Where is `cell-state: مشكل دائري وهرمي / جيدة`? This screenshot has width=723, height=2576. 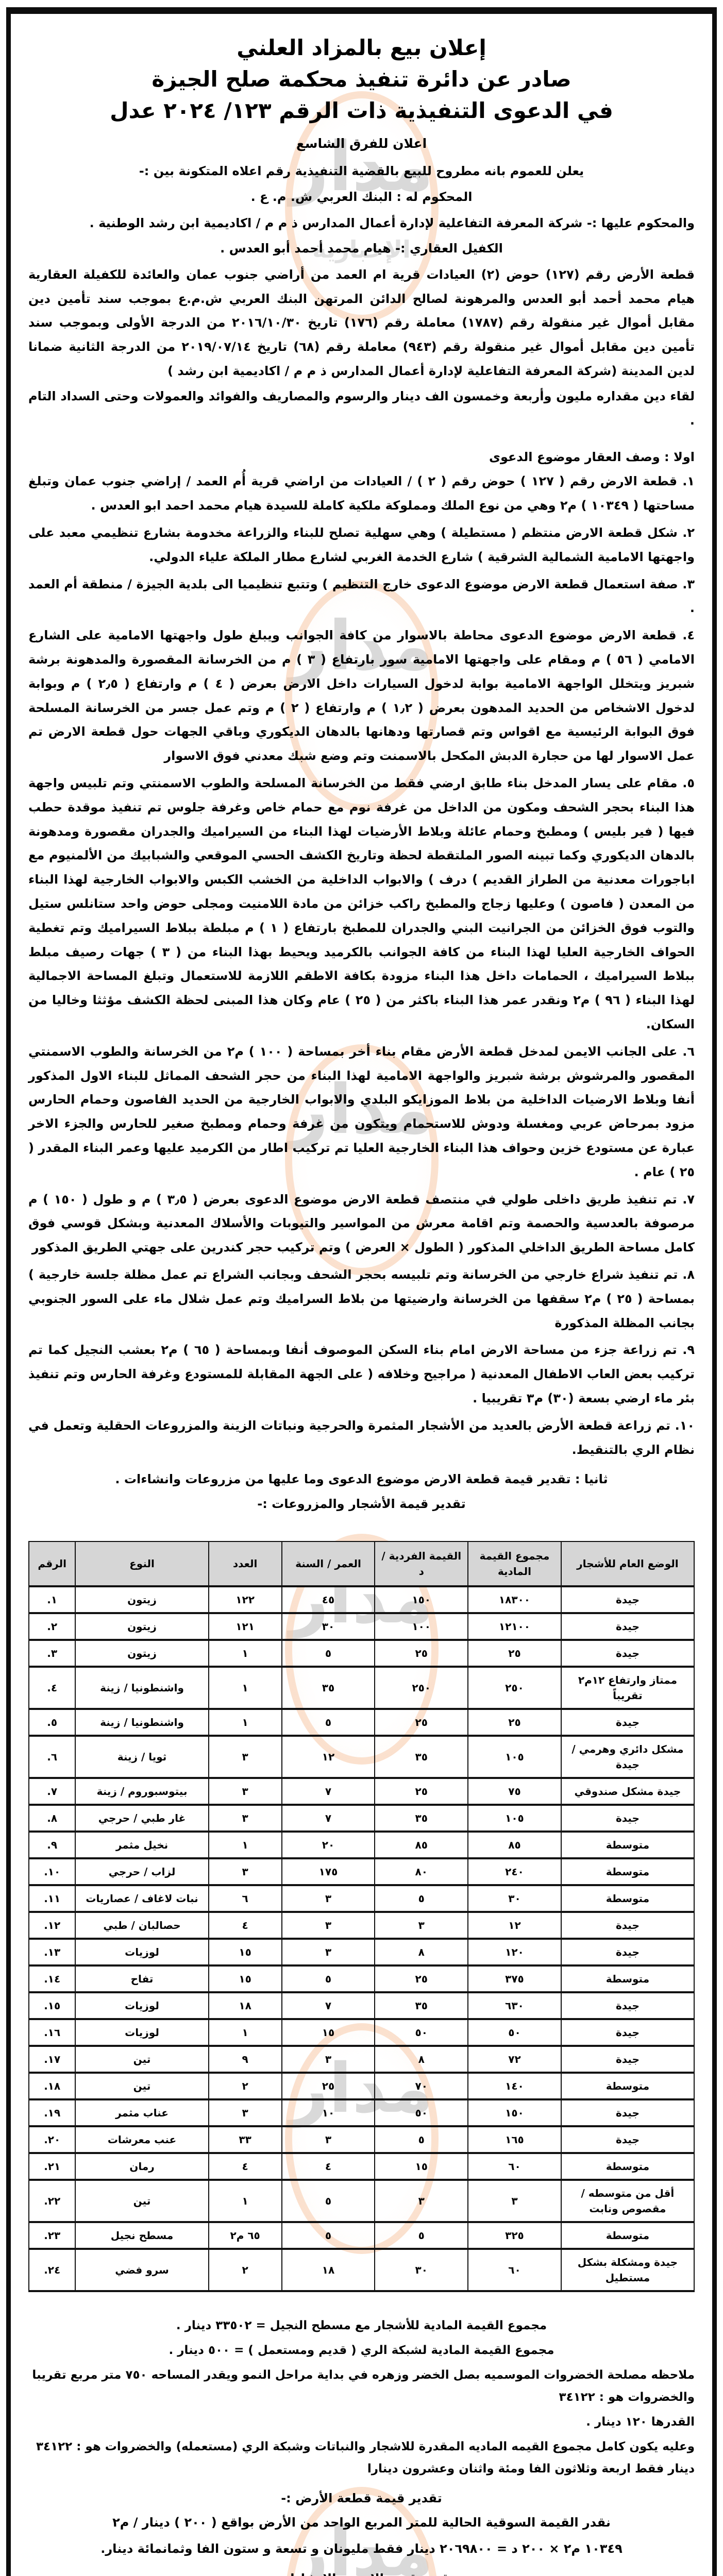
cell-state: مشكل دائري وهرمي / جيدة is located at coordinates (627, 1757).